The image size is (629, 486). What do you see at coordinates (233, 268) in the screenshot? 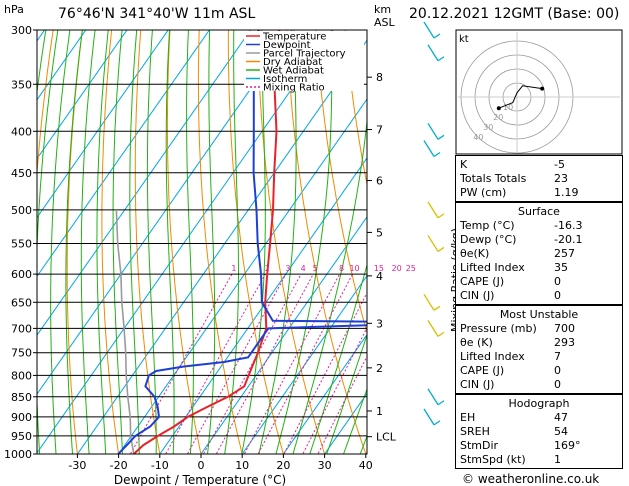
I see `mixing-ratio-label: 1` at bounding box center [233, 268].